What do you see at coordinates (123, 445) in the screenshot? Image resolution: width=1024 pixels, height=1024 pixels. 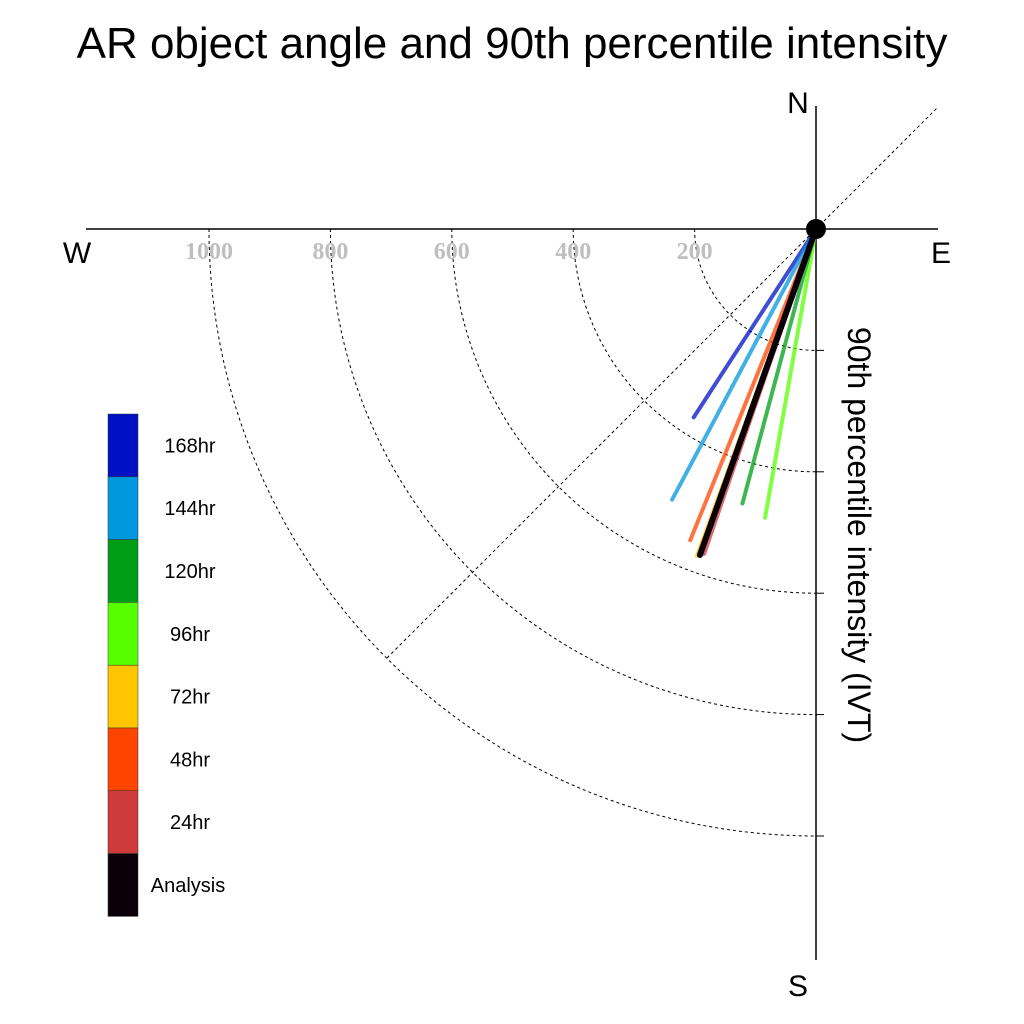 I see `legend-swatch-168hr` at bounding box center [123, 445].